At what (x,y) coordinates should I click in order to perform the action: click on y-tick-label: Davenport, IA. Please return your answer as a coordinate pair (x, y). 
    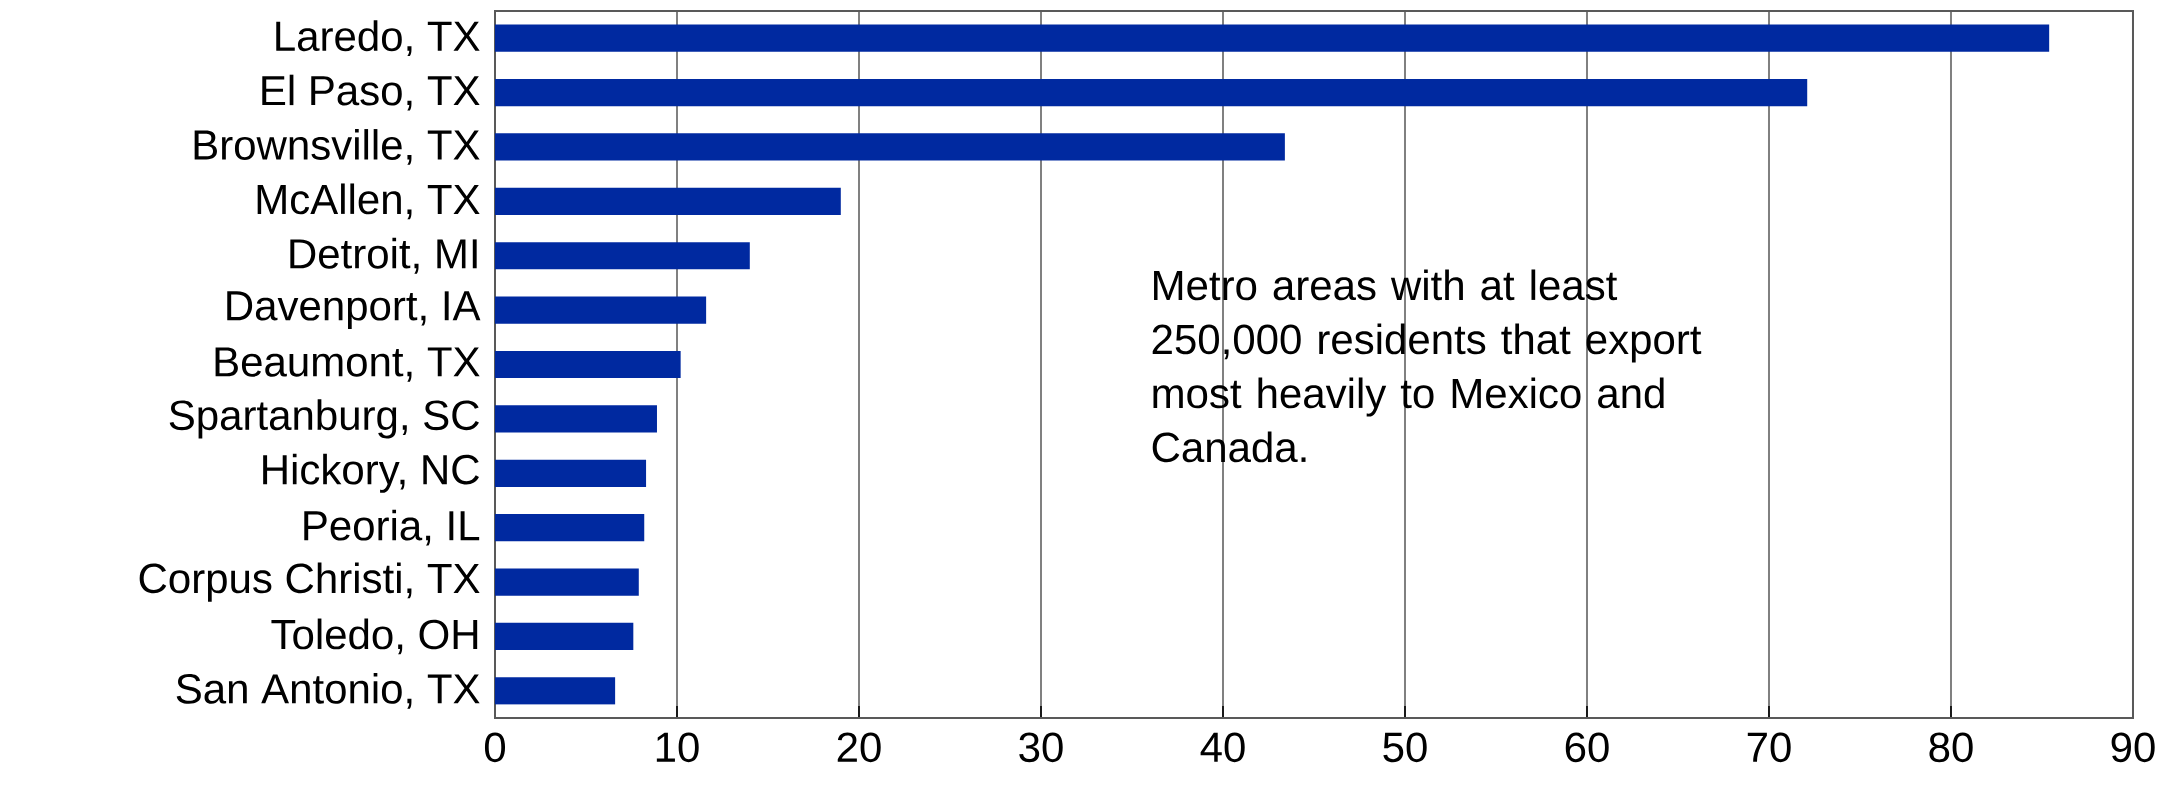
    Looking at the image, I should click on (354, 310).